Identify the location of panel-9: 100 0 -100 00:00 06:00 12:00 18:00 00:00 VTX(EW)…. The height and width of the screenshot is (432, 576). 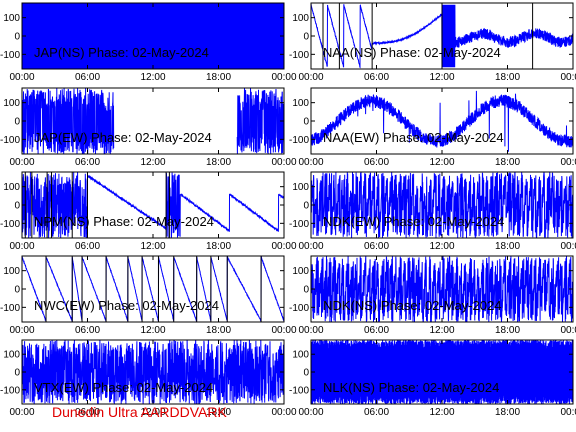
(148, 378).